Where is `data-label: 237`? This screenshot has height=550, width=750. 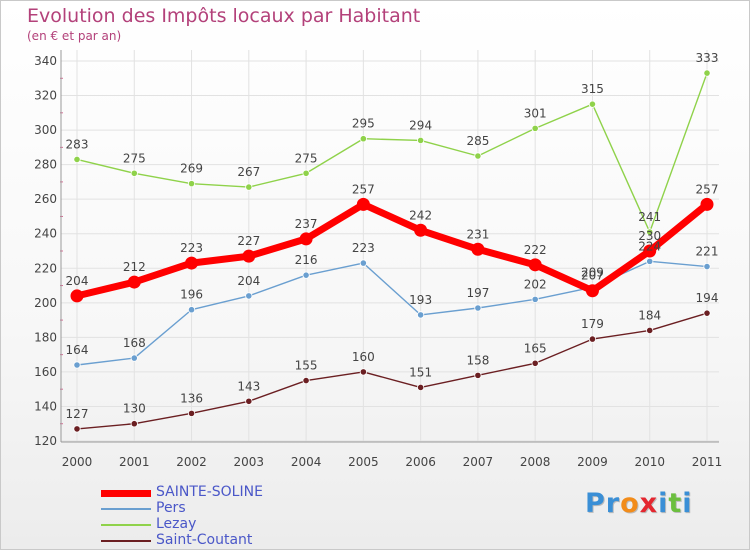 data-label: 237 is located at coordinates (306, 224).